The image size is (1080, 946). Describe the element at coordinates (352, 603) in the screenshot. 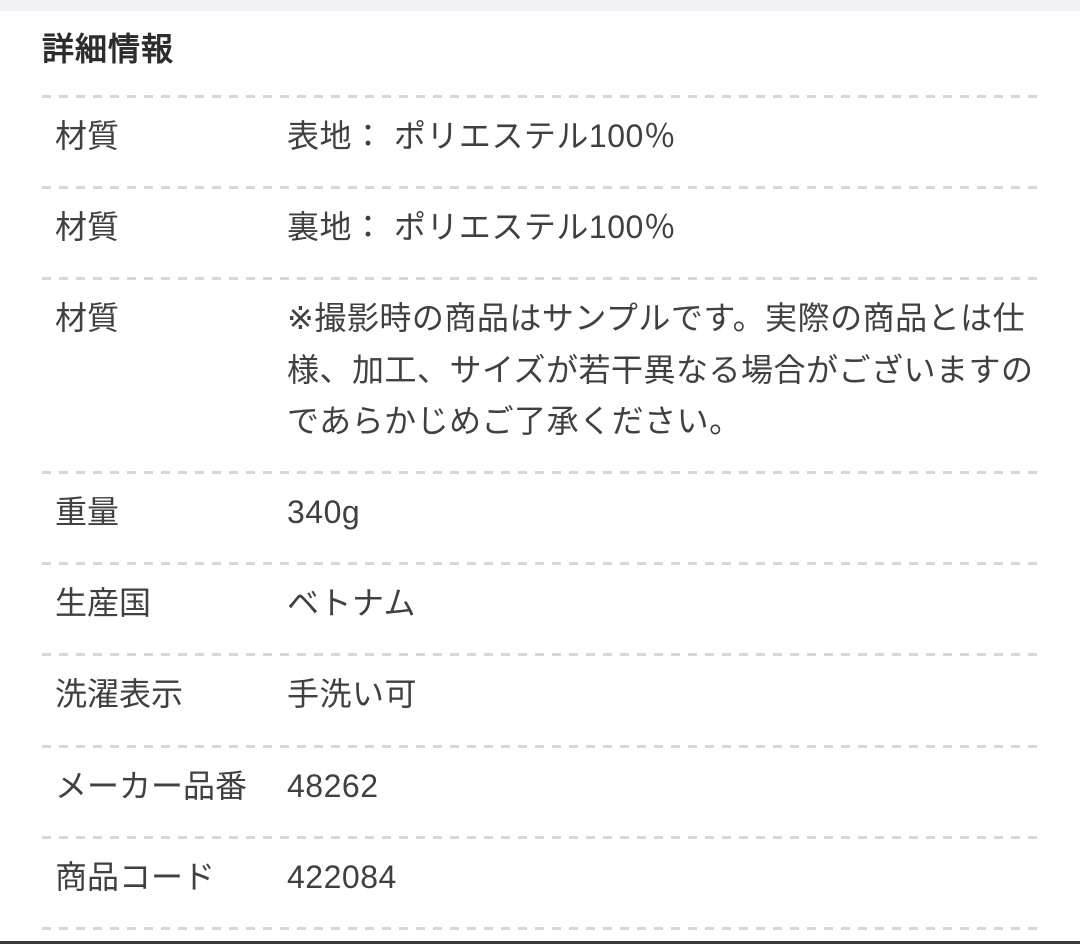

I see `spec-row-value: ベトナム` at that location.